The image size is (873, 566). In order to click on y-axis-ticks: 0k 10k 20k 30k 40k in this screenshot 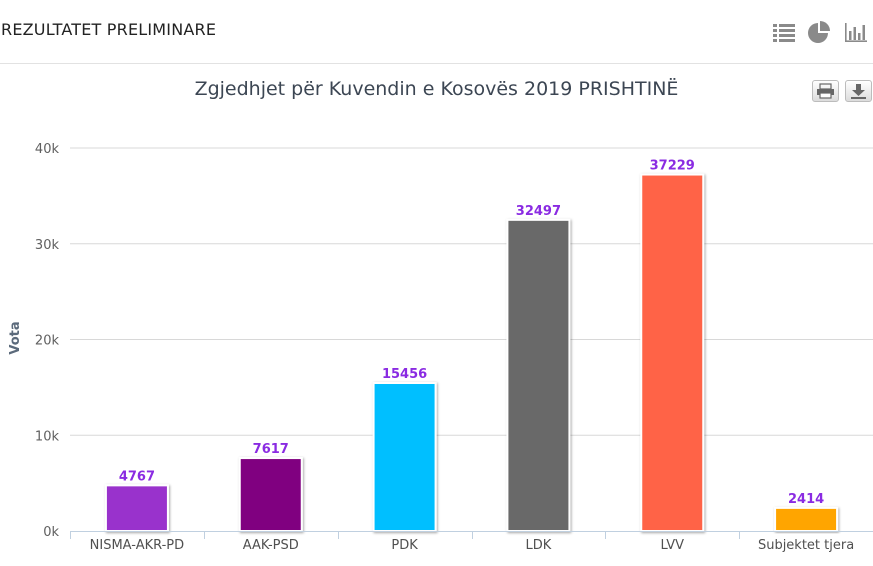, I will do `click(47, 341)`.